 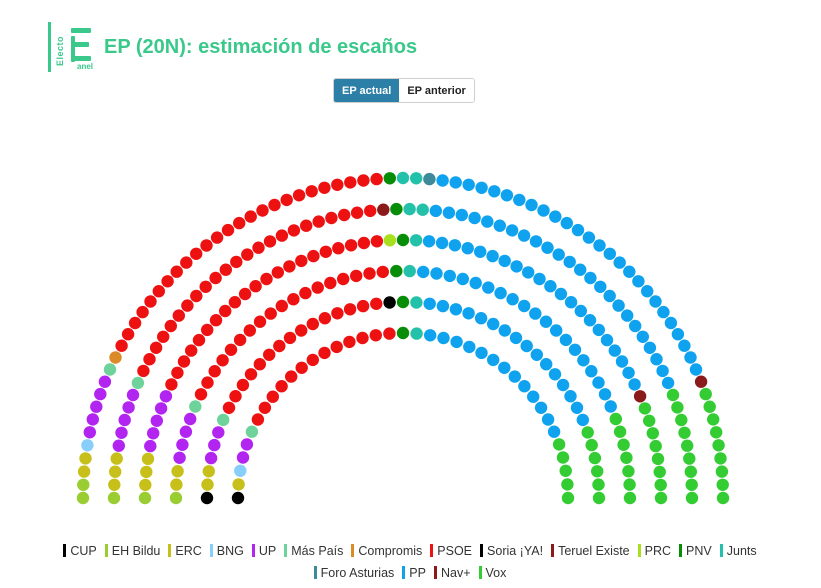 I want to click on legend-item: PP, so click(x=414, y=573).